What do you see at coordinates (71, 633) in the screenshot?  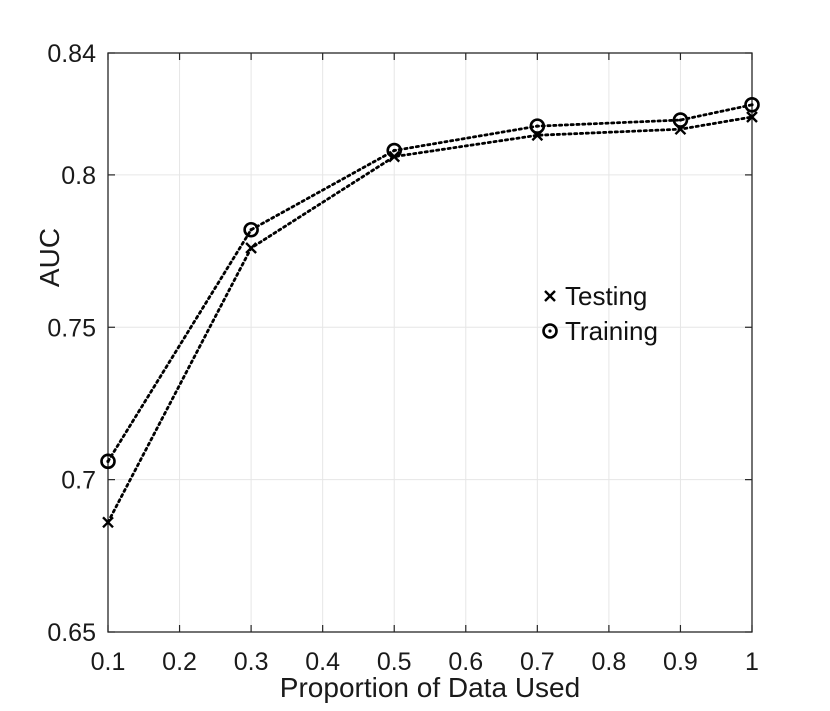 I see `y-tick-label: 0.65` at bounding box center [71, 633].